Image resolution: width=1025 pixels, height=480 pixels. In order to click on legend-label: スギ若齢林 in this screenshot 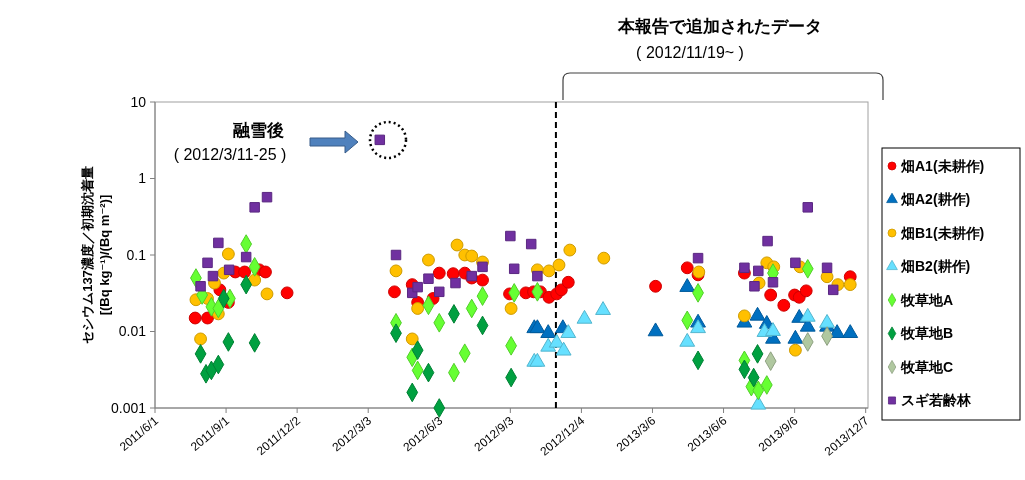, I will do `click(936, 400)`.